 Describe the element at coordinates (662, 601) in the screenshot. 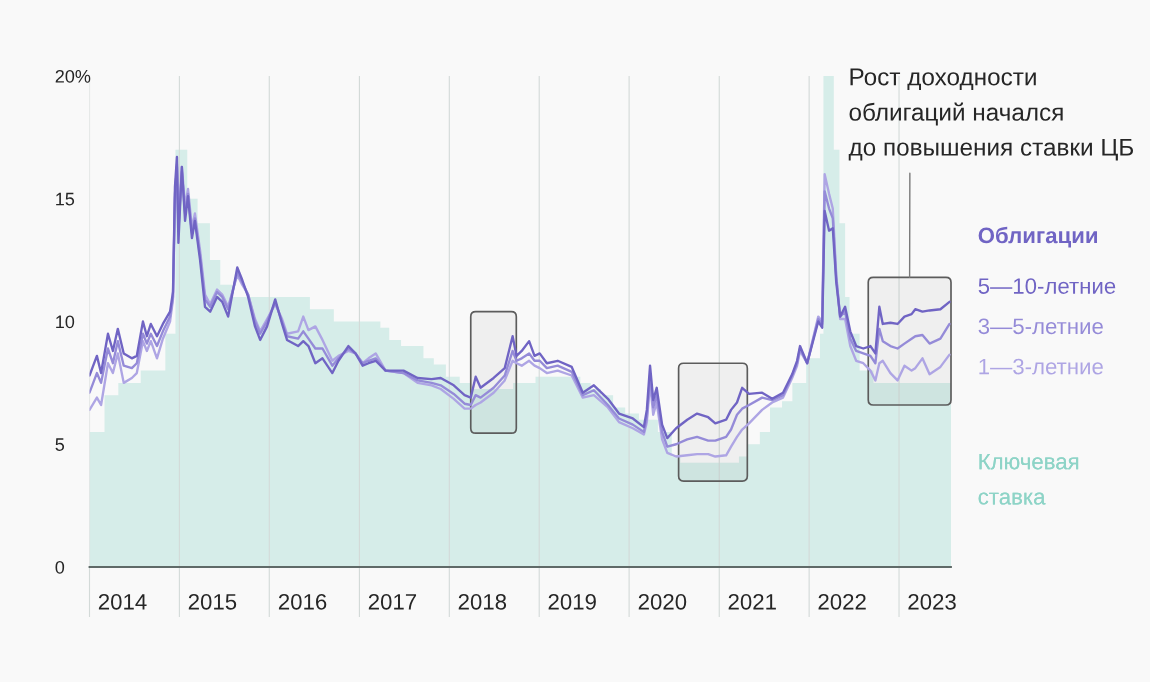

I see `x-tick-label: 2020` at that location.